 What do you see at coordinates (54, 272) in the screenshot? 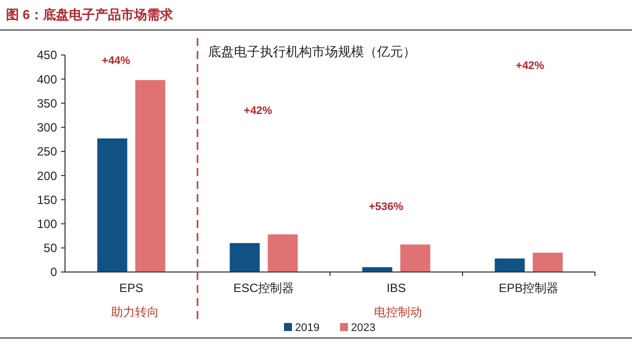
I see `y-tick-label: 0` at bounding box center [54, 272].